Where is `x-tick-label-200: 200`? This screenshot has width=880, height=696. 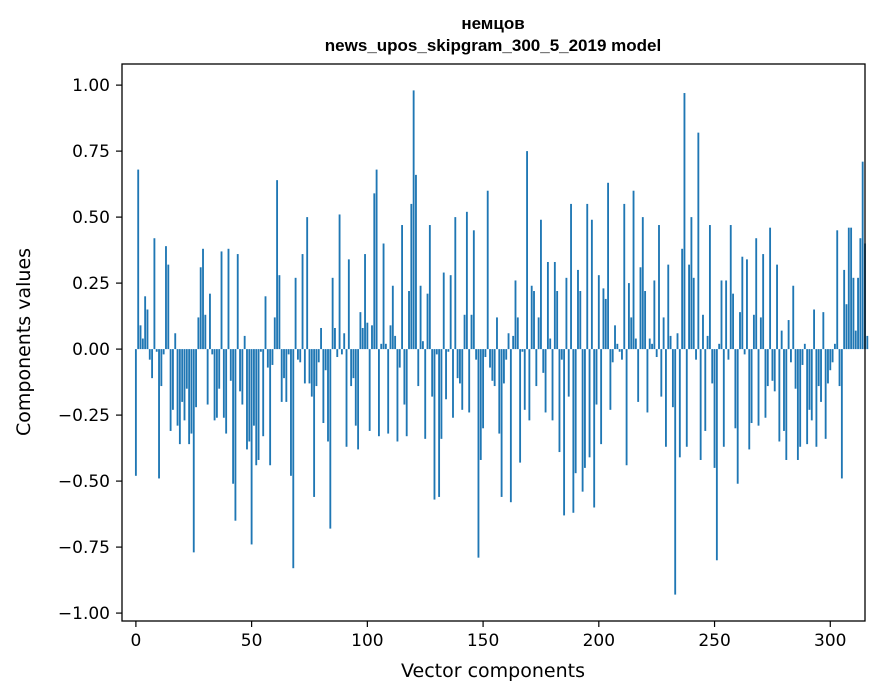 x-tick-label-200: 200 is located at coordinates (599, 641).